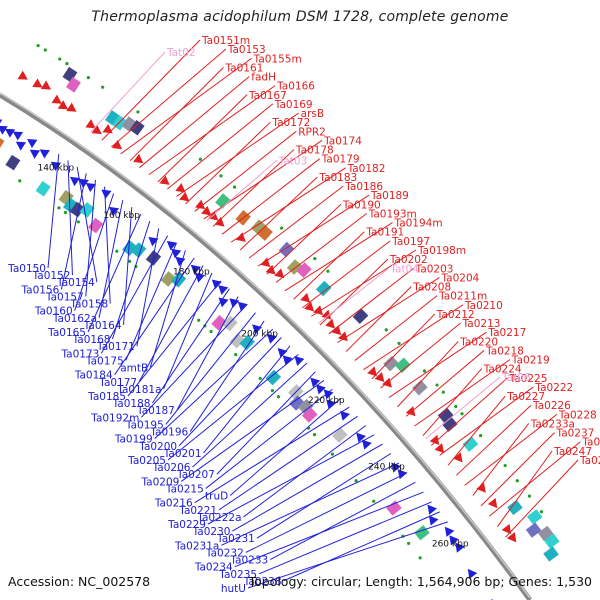 The height and width of the screenshot is (600, 600). Describe the element at coordinates (389, 196) in the screenshot. I see `gene-label: Ta0189` at that location.